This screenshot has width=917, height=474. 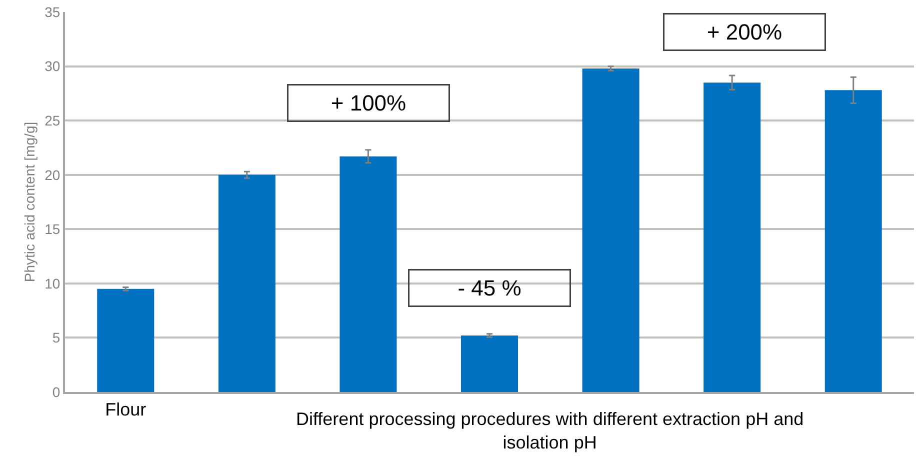 What do you see at coordinates (52, 174) in the screenshot?
I see `y-tick-label: 20` at bounding box center [52, 174].